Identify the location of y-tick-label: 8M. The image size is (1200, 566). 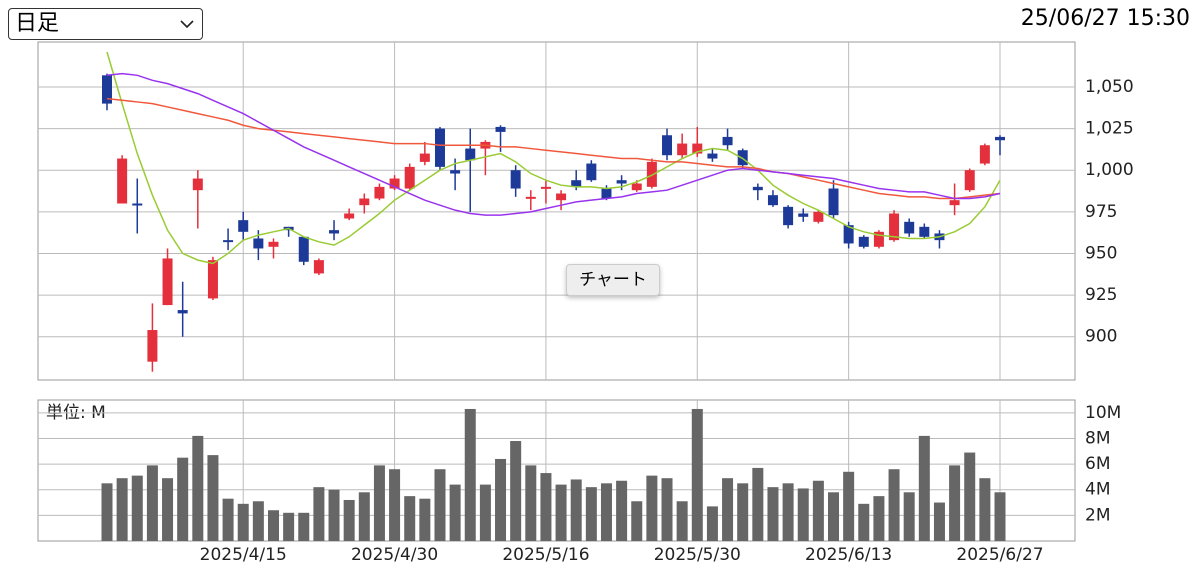
(1097, 438).